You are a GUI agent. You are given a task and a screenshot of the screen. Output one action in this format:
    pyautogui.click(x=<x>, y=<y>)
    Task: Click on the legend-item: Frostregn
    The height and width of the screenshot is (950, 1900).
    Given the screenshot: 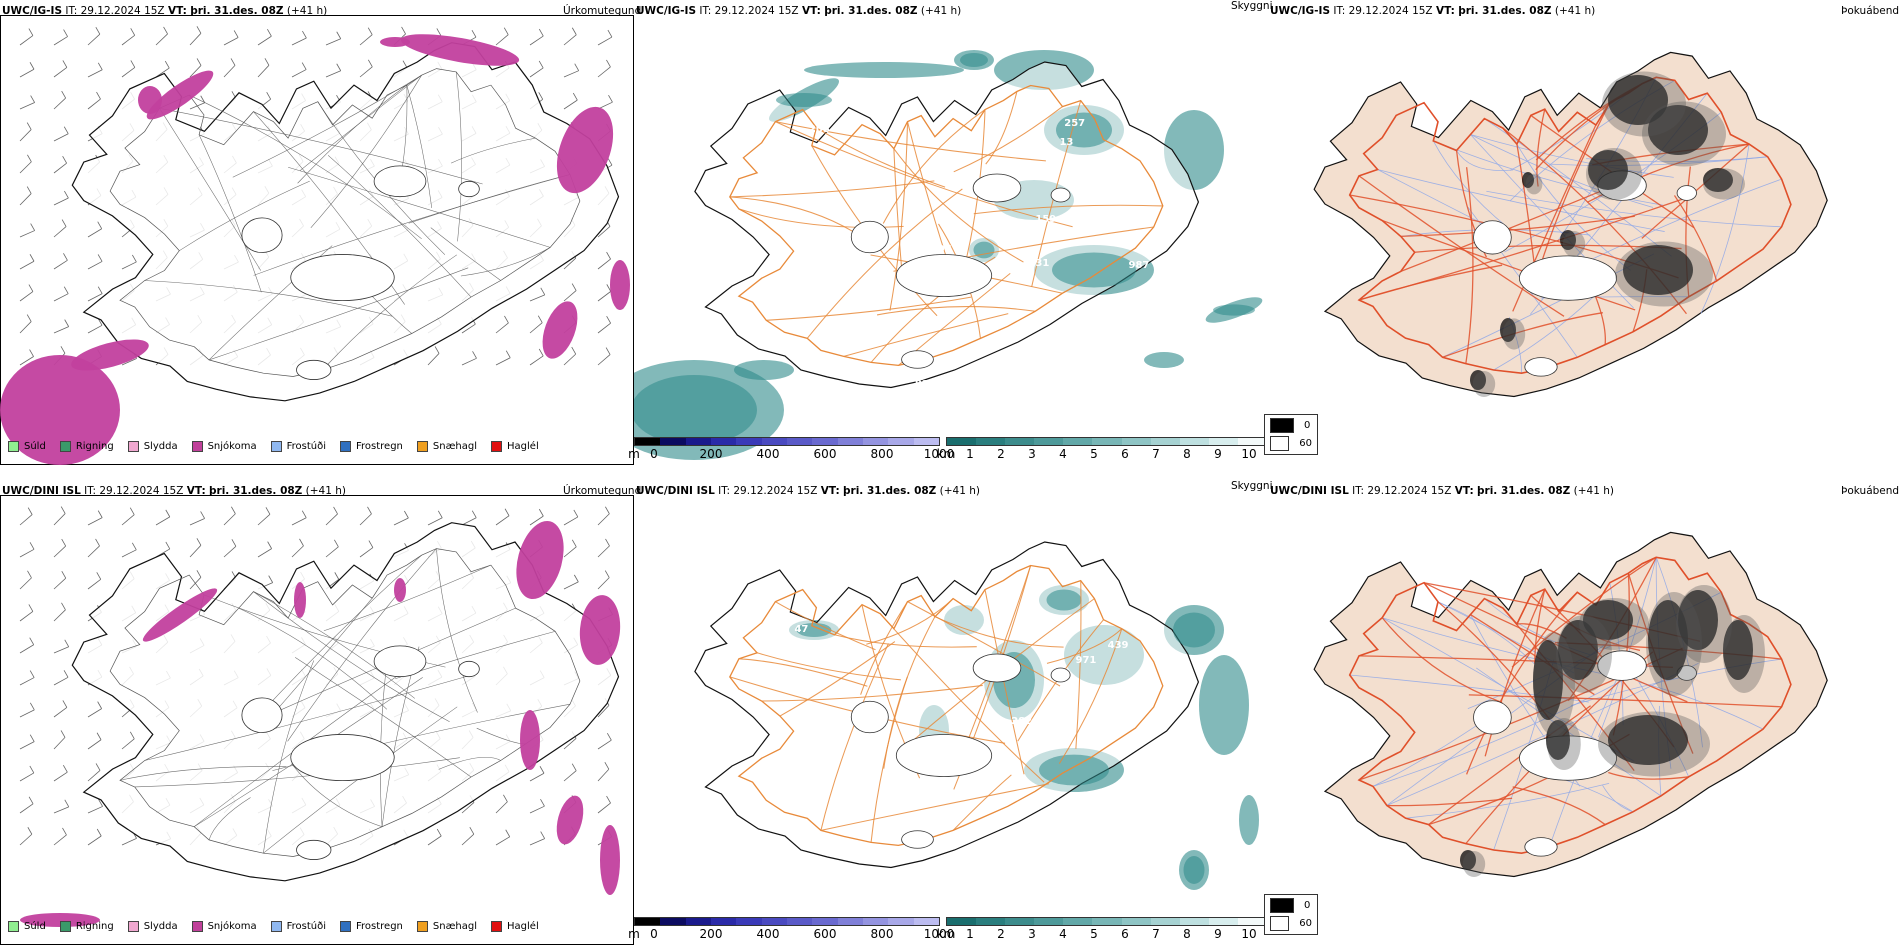 What is the action you would take?
    pyautogui.click(x=371, y=446)
    